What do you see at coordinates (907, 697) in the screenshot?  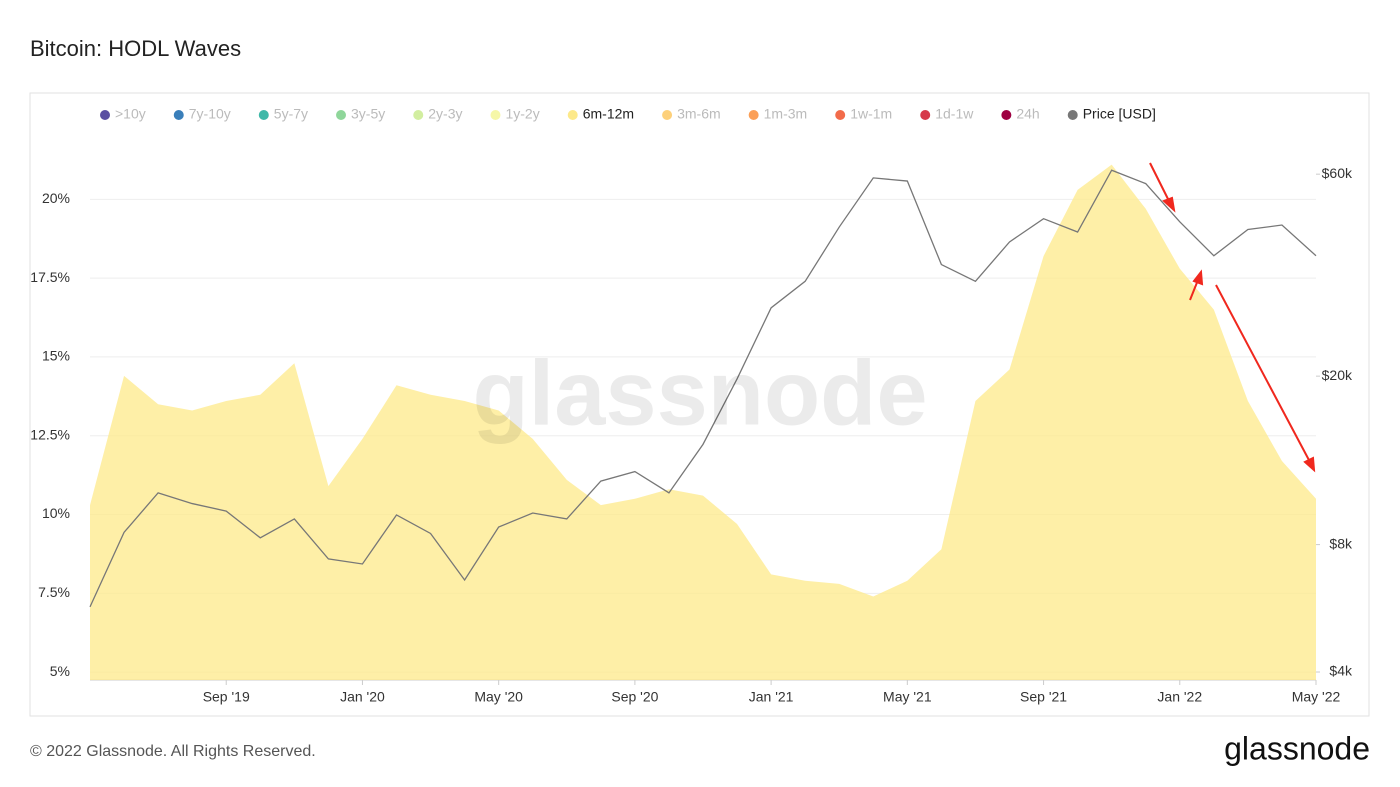 I see `x-tick-label: May '21` at bounding box center [907, 697].